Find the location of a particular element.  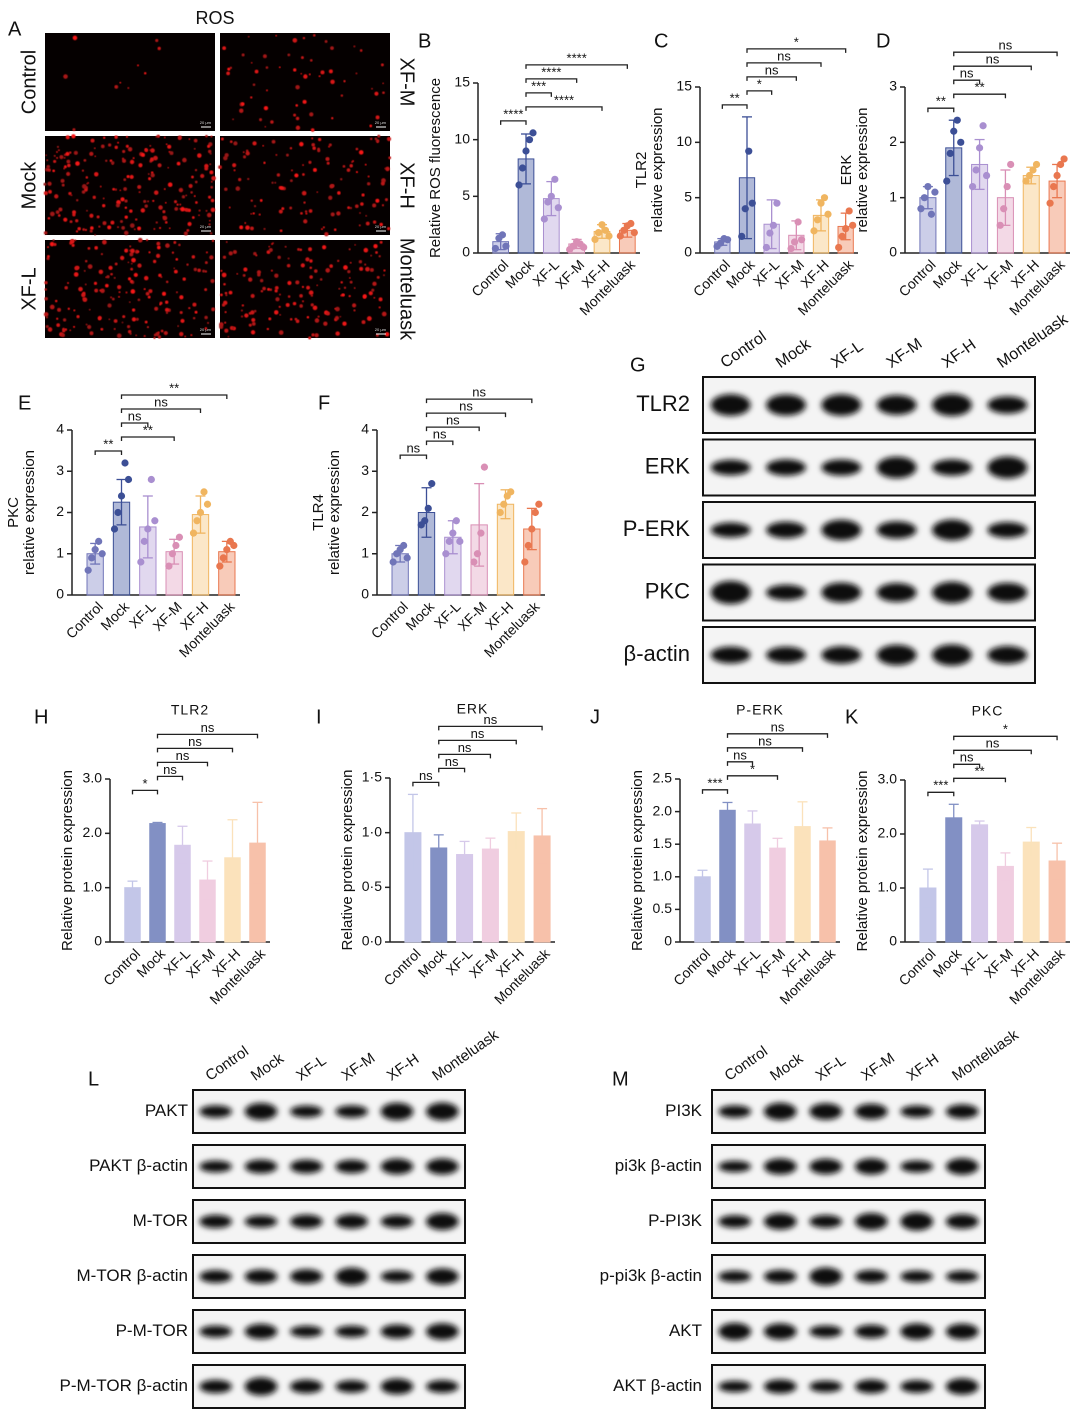

chart-title: P-ERK is located at coordinates (760, 710).